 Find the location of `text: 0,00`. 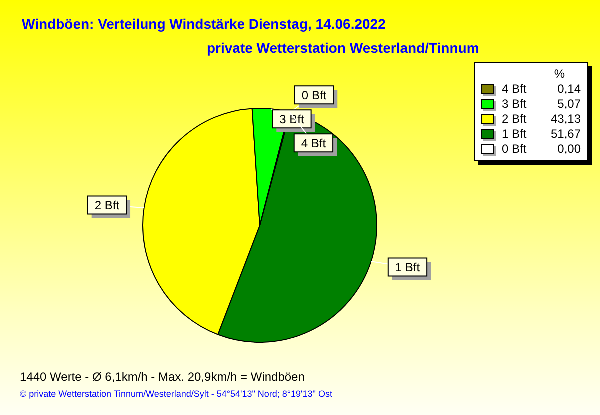

text: 0,00 is located at coordinates (569, 149).